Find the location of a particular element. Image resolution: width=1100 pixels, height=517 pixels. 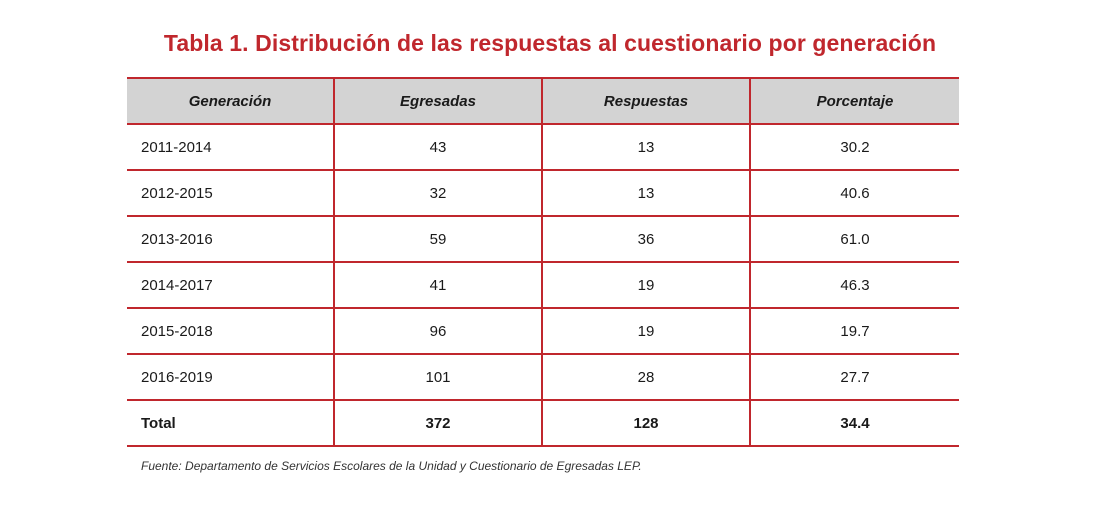

cell-egresadas: 59 is located at coordinates (437, 239).